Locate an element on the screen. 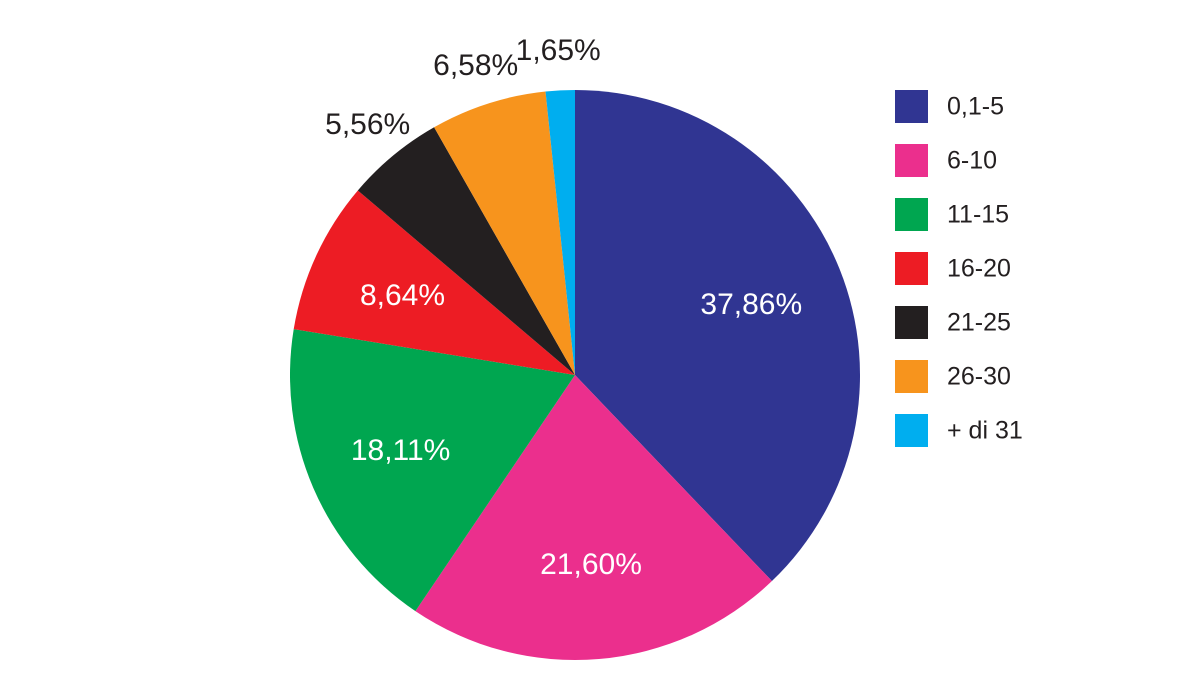 This screenshot has height=676, width=1200. legend-item-0-1-5: 0,1-5 is located at coordinates (949, 106).